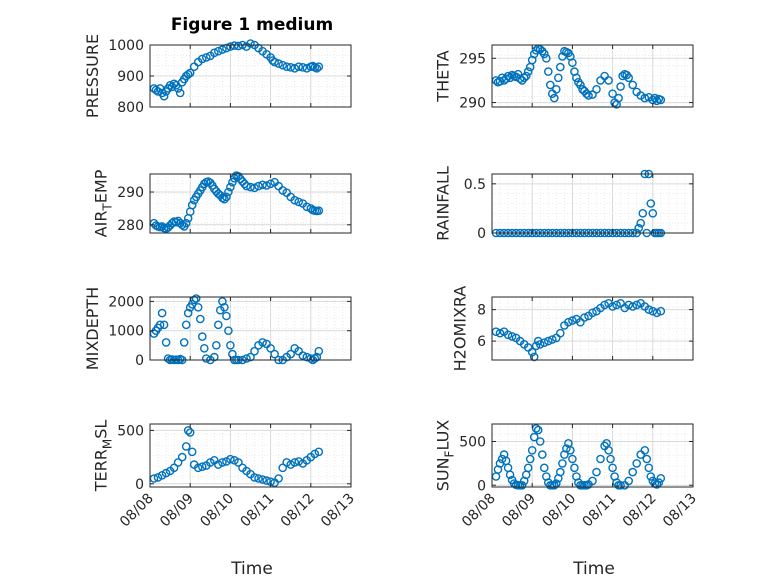  I want to click on subplot-5: 0 1000 2000 MIXDEPTH, so click(217, 328).